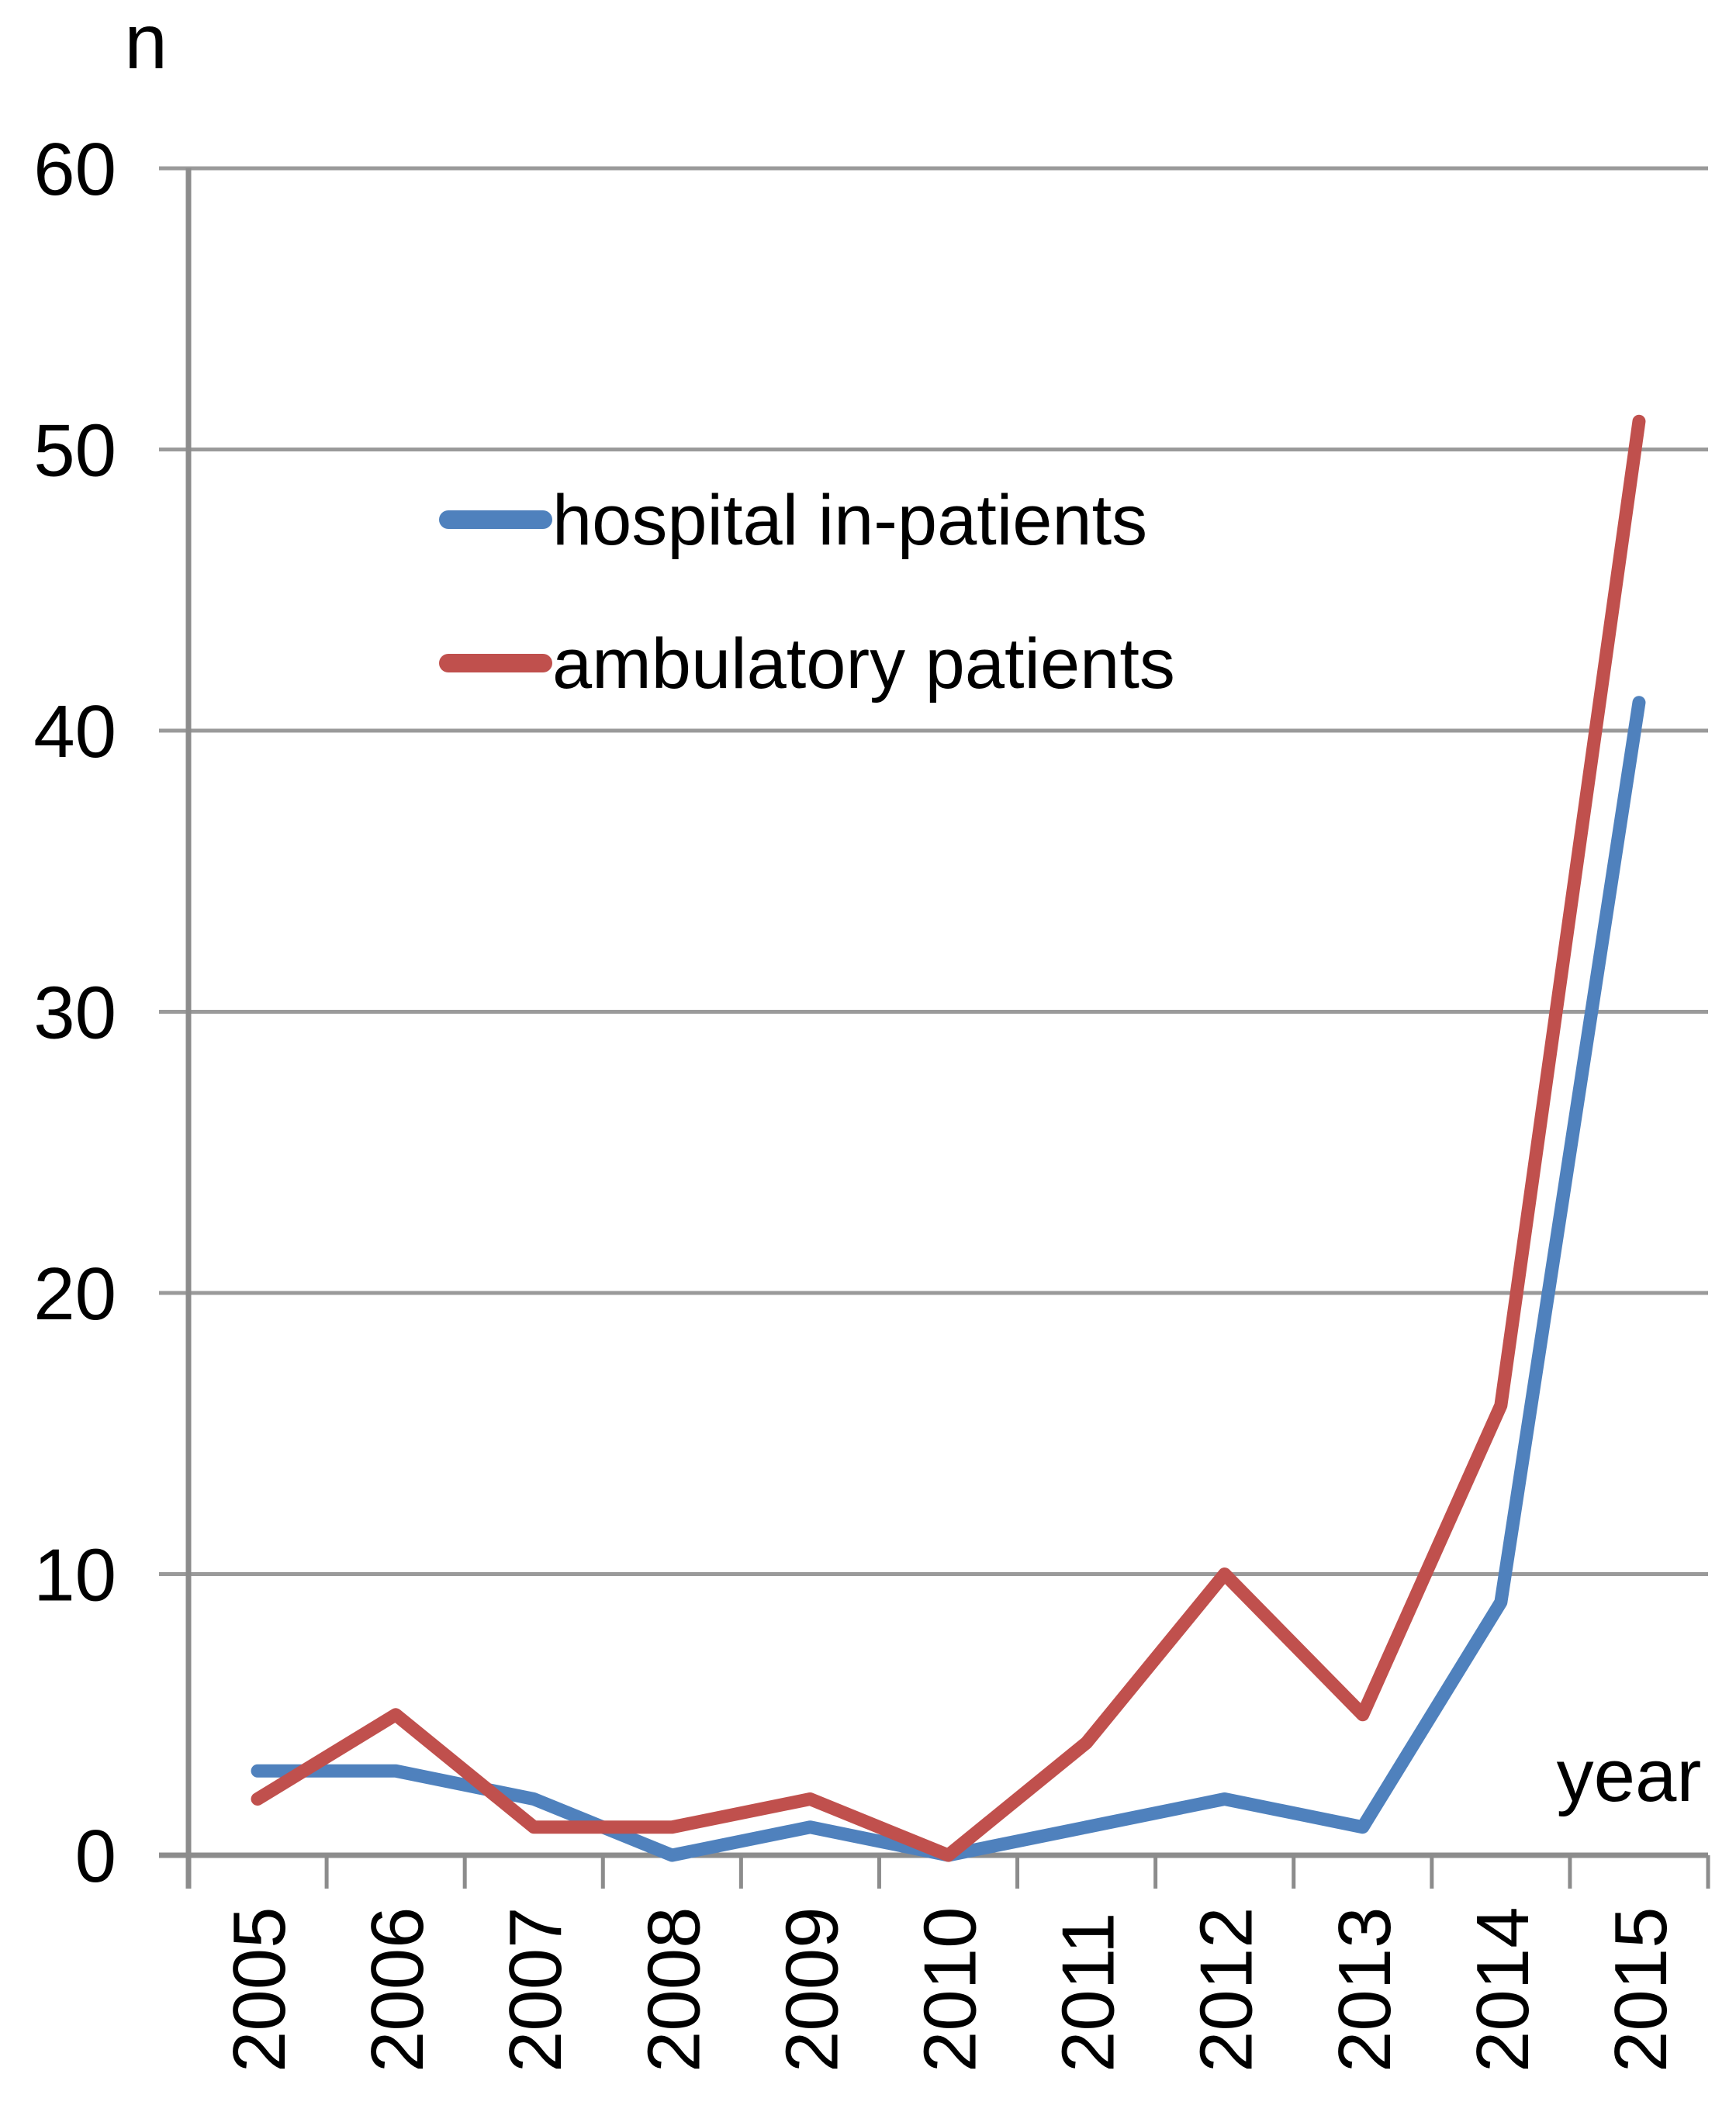 This screenshot has height=2105, width=1736. What do you see at coordinates (811, 1989) in the screenshot?
I see `x-tick-label: 2009` at bounding box center [811, 1989].